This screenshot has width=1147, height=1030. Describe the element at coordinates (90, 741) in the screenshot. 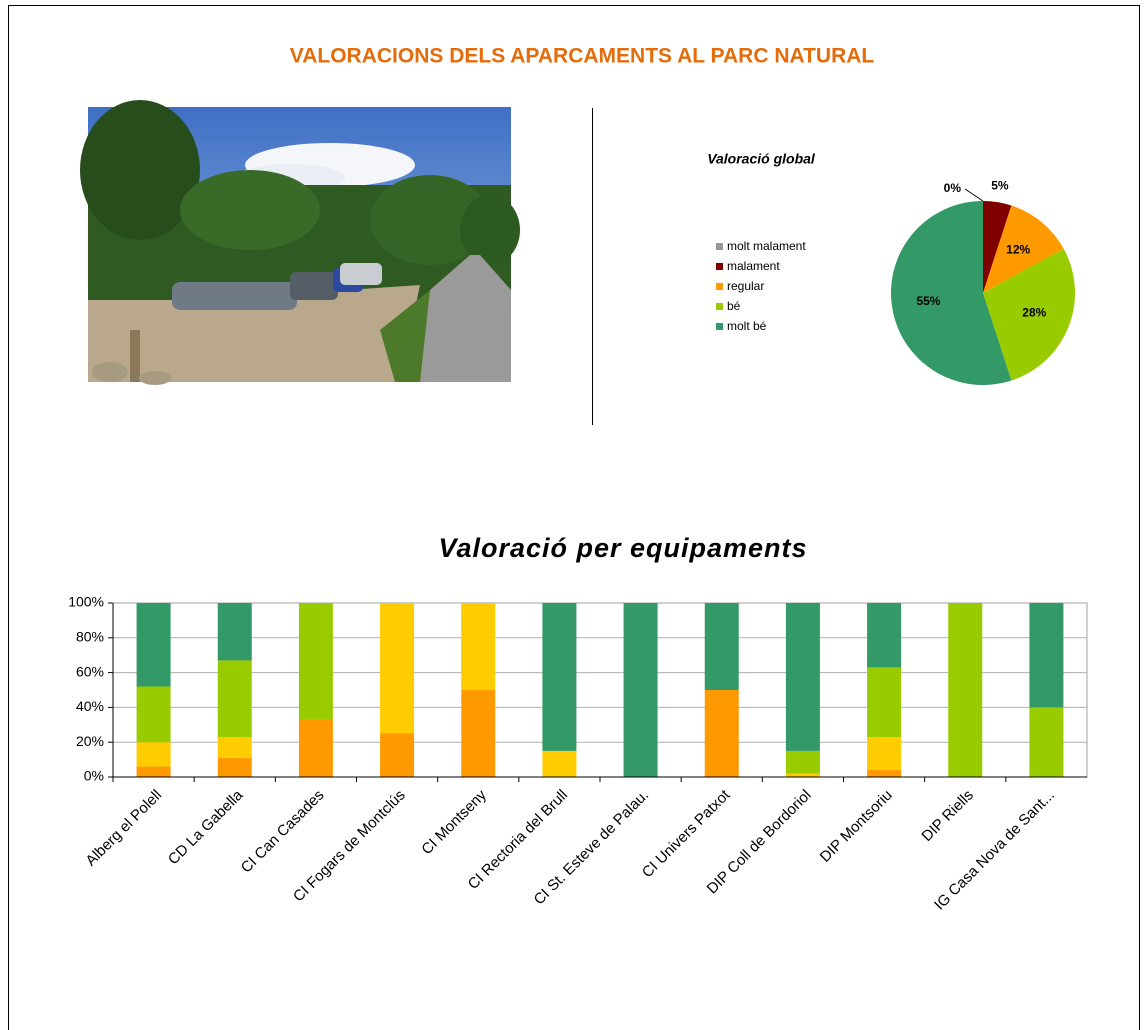

I see `y-tick-label: 20%` at that location.